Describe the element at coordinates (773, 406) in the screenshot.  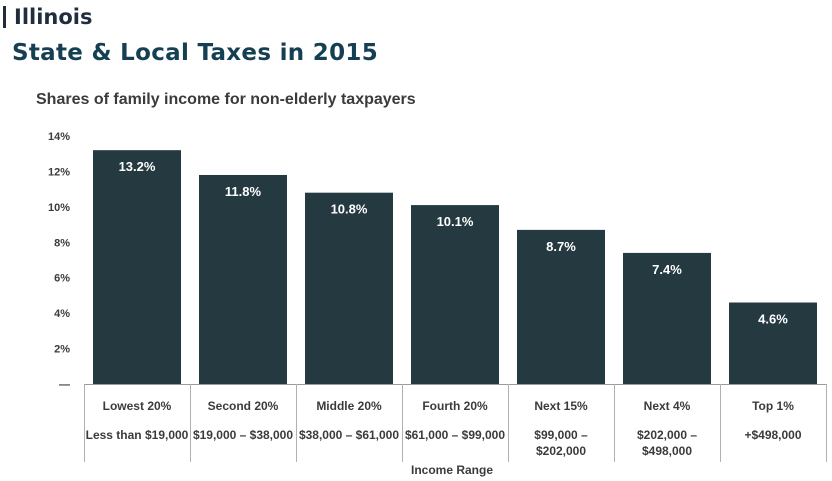
I see `category-label: Top 1%` at that location.